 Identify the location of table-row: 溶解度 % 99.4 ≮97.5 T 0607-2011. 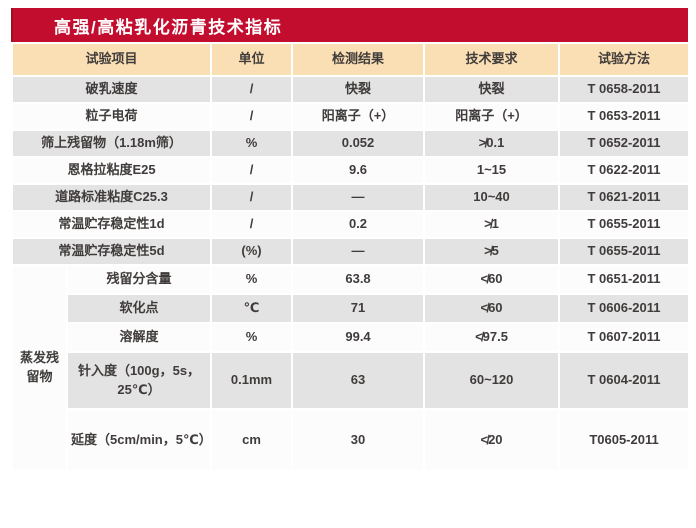
(351, 337).